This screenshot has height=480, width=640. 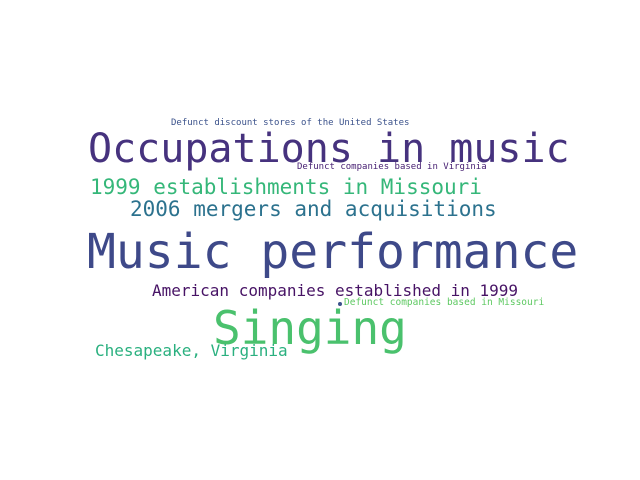 I want to click on word-occupations-in-music: Occupations in music, so click(x=329, y=149).